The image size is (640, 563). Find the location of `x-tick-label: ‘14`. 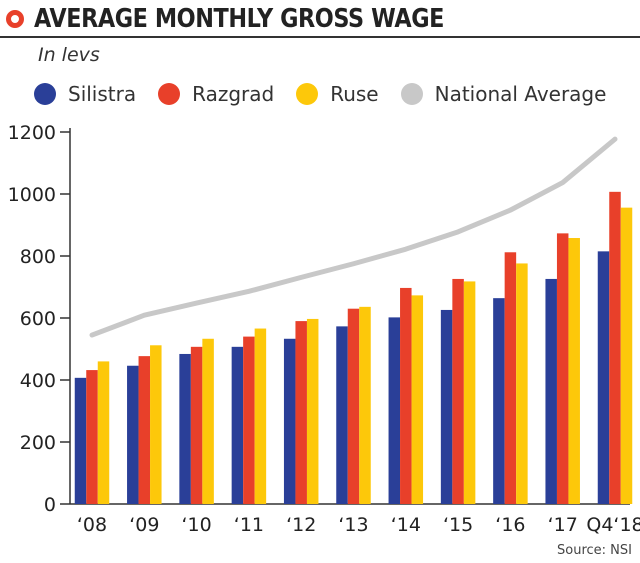

x-tick-label: ‘14 is located at coordinates (406, 525).